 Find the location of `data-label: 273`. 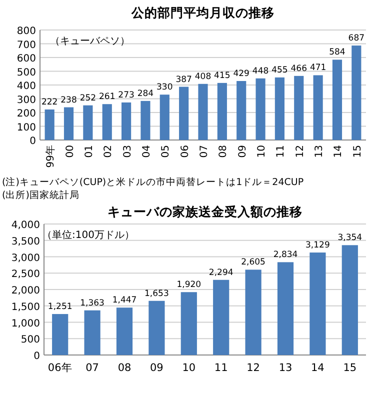

data-label: 273 is located at coordinates (126, 95).